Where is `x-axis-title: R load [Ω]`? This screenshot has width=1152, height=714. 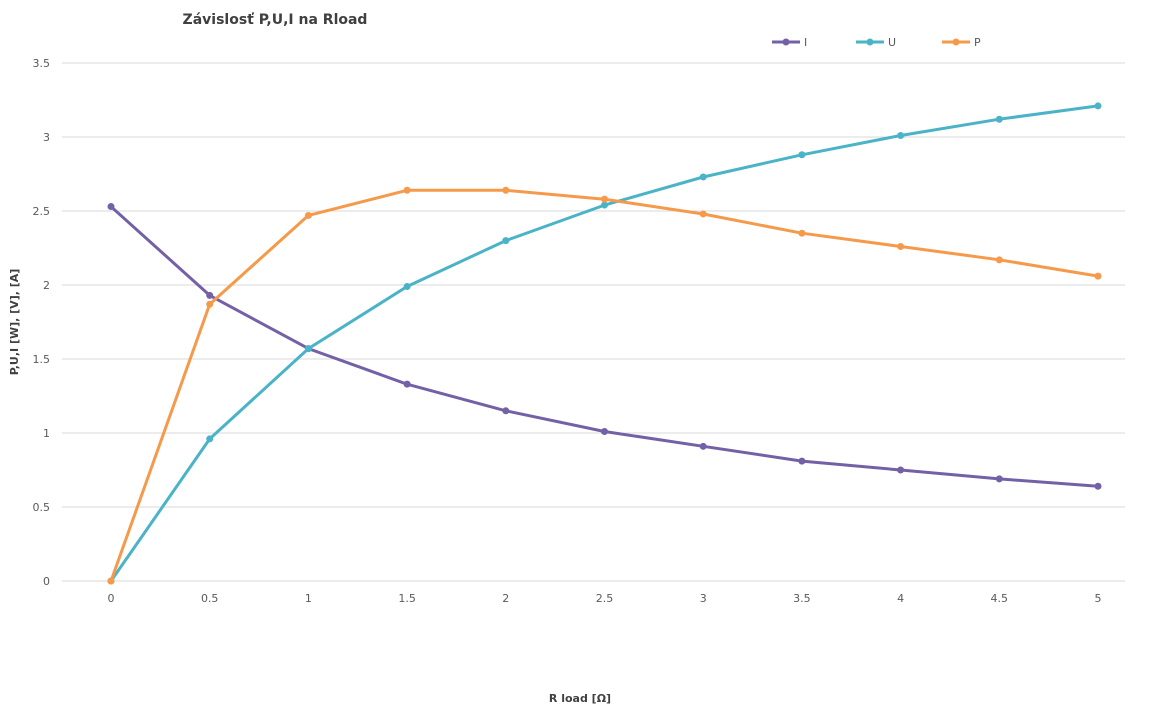
x-axis-title: R load [Ω] is located at coordinates (580, 698).